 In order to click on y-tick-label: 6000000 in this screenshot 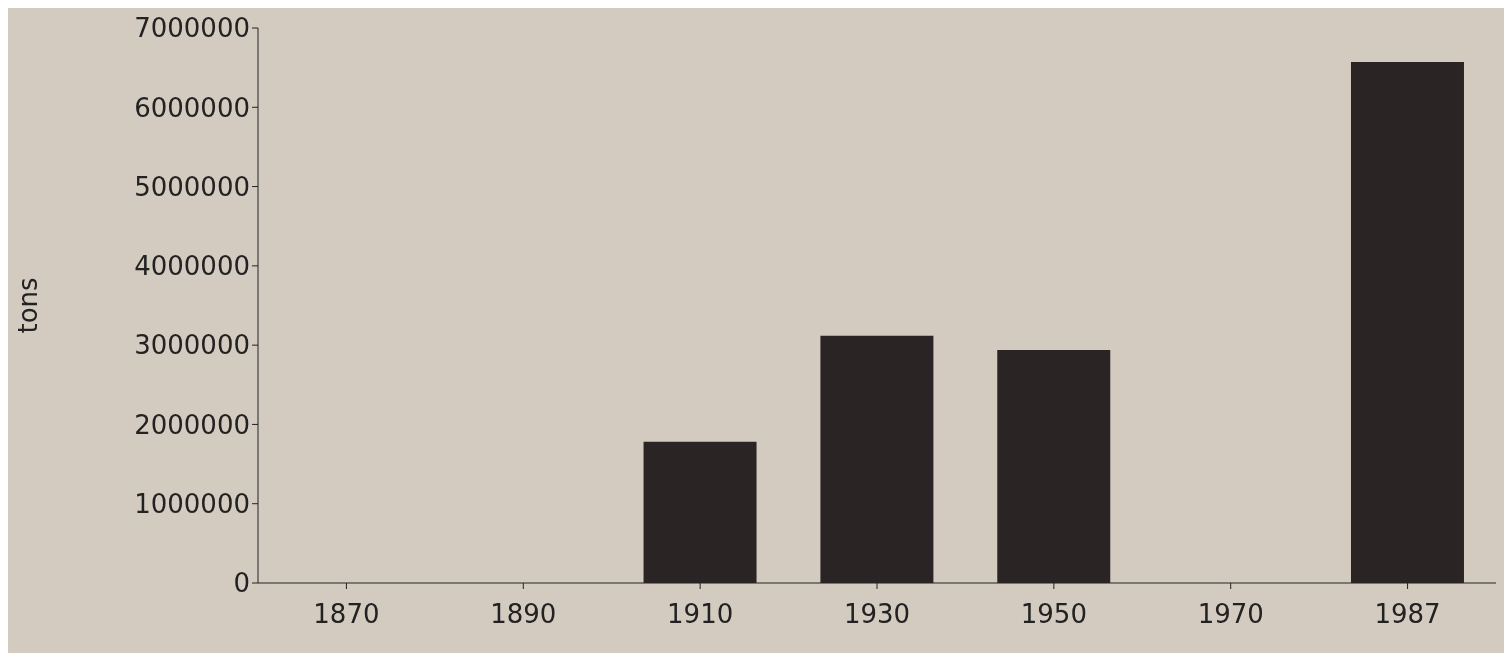, I will do `click(192, 107)`.